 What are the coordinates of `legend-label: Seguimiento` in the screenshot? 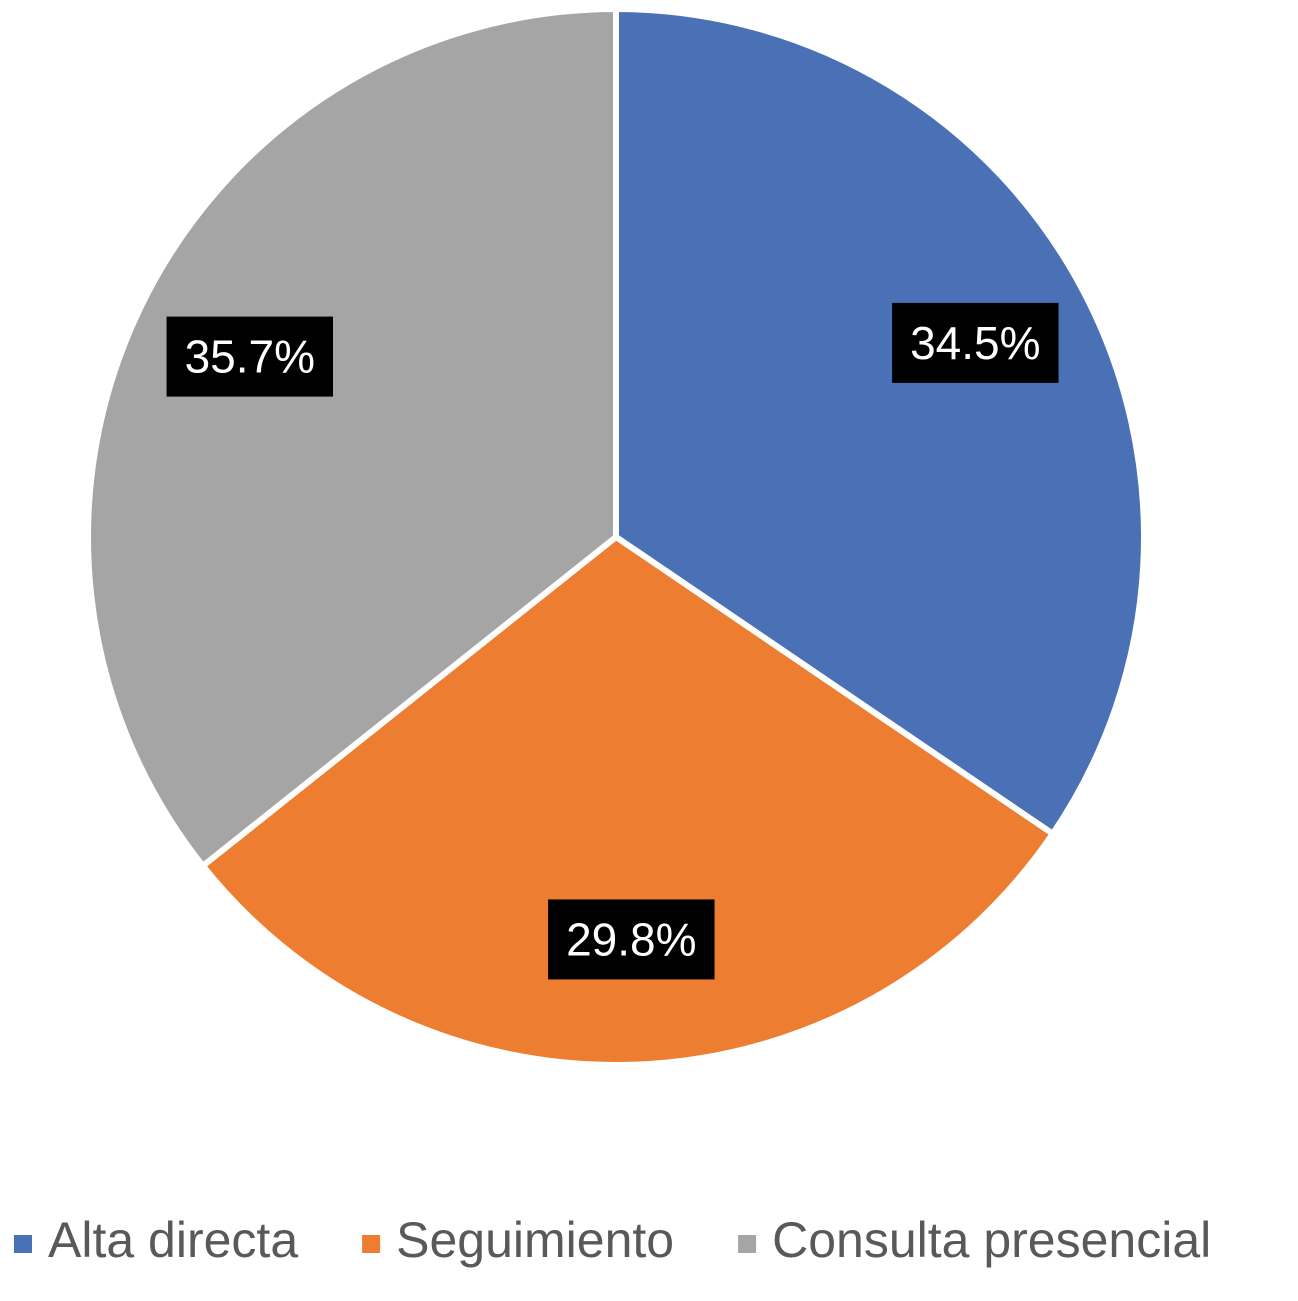 It's located at (535, 1240).